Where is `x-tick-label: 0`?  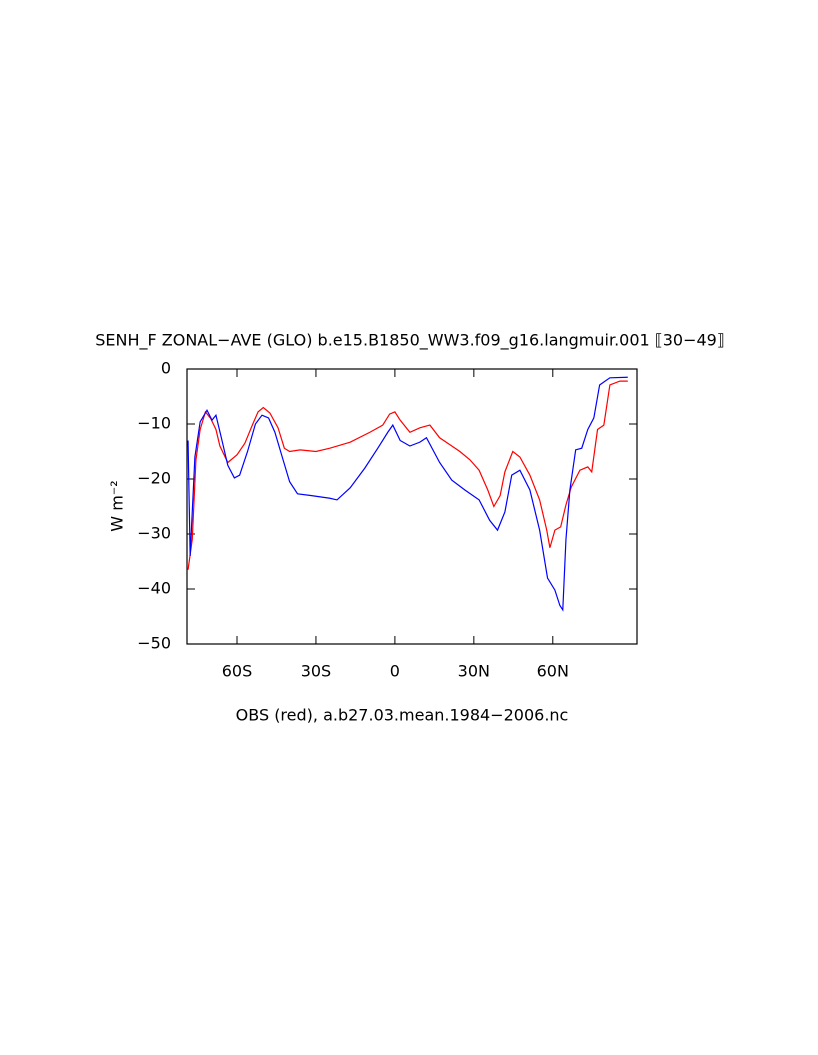 x-tick-label: 0 is located at coordinates (395, 671).